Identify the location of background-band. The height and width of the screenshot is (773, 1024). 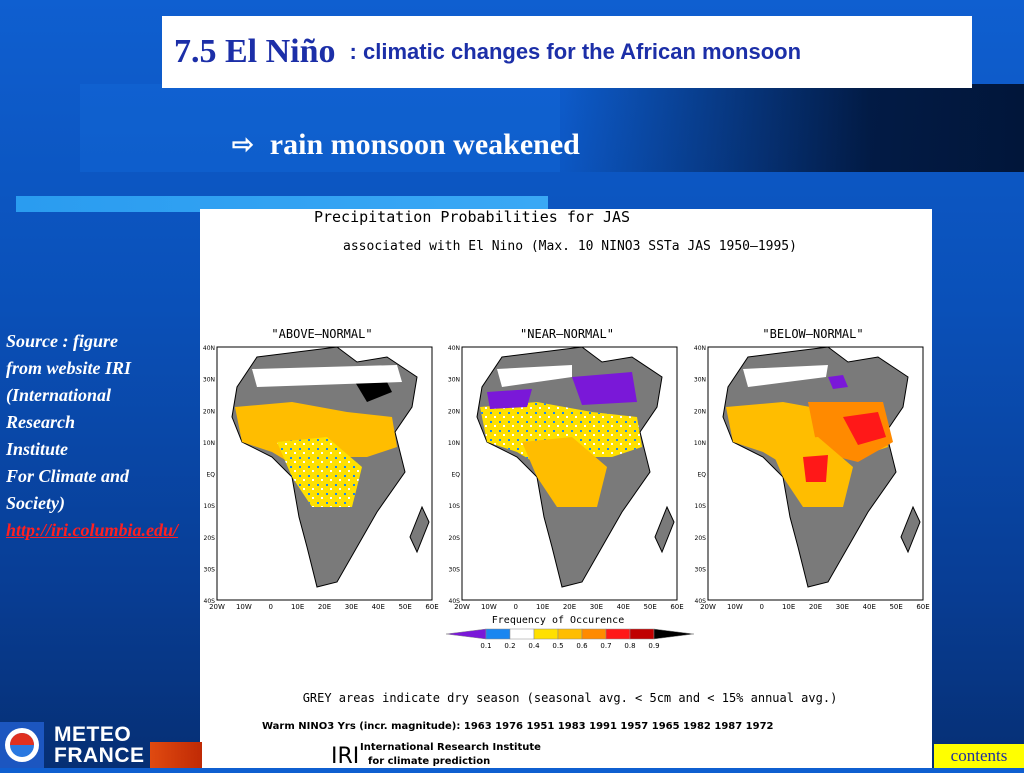
(512, 128).